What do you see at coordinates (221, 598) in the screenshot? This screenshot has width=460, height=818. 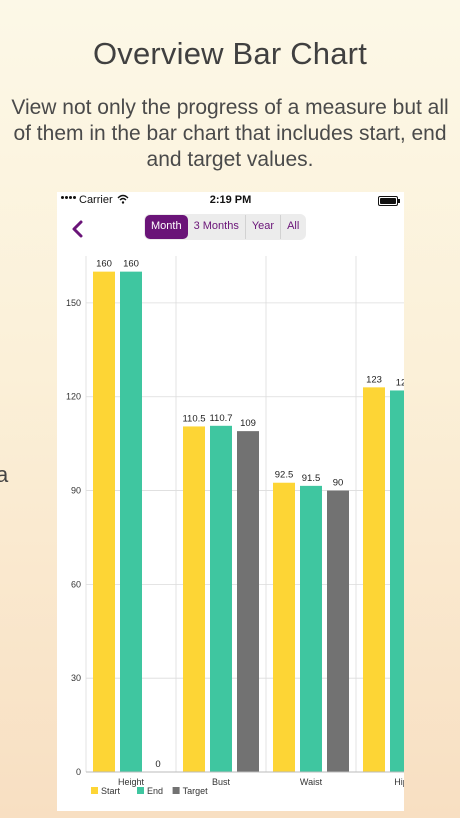 I see `bar-bust-end` at bounding box center [221, 598].